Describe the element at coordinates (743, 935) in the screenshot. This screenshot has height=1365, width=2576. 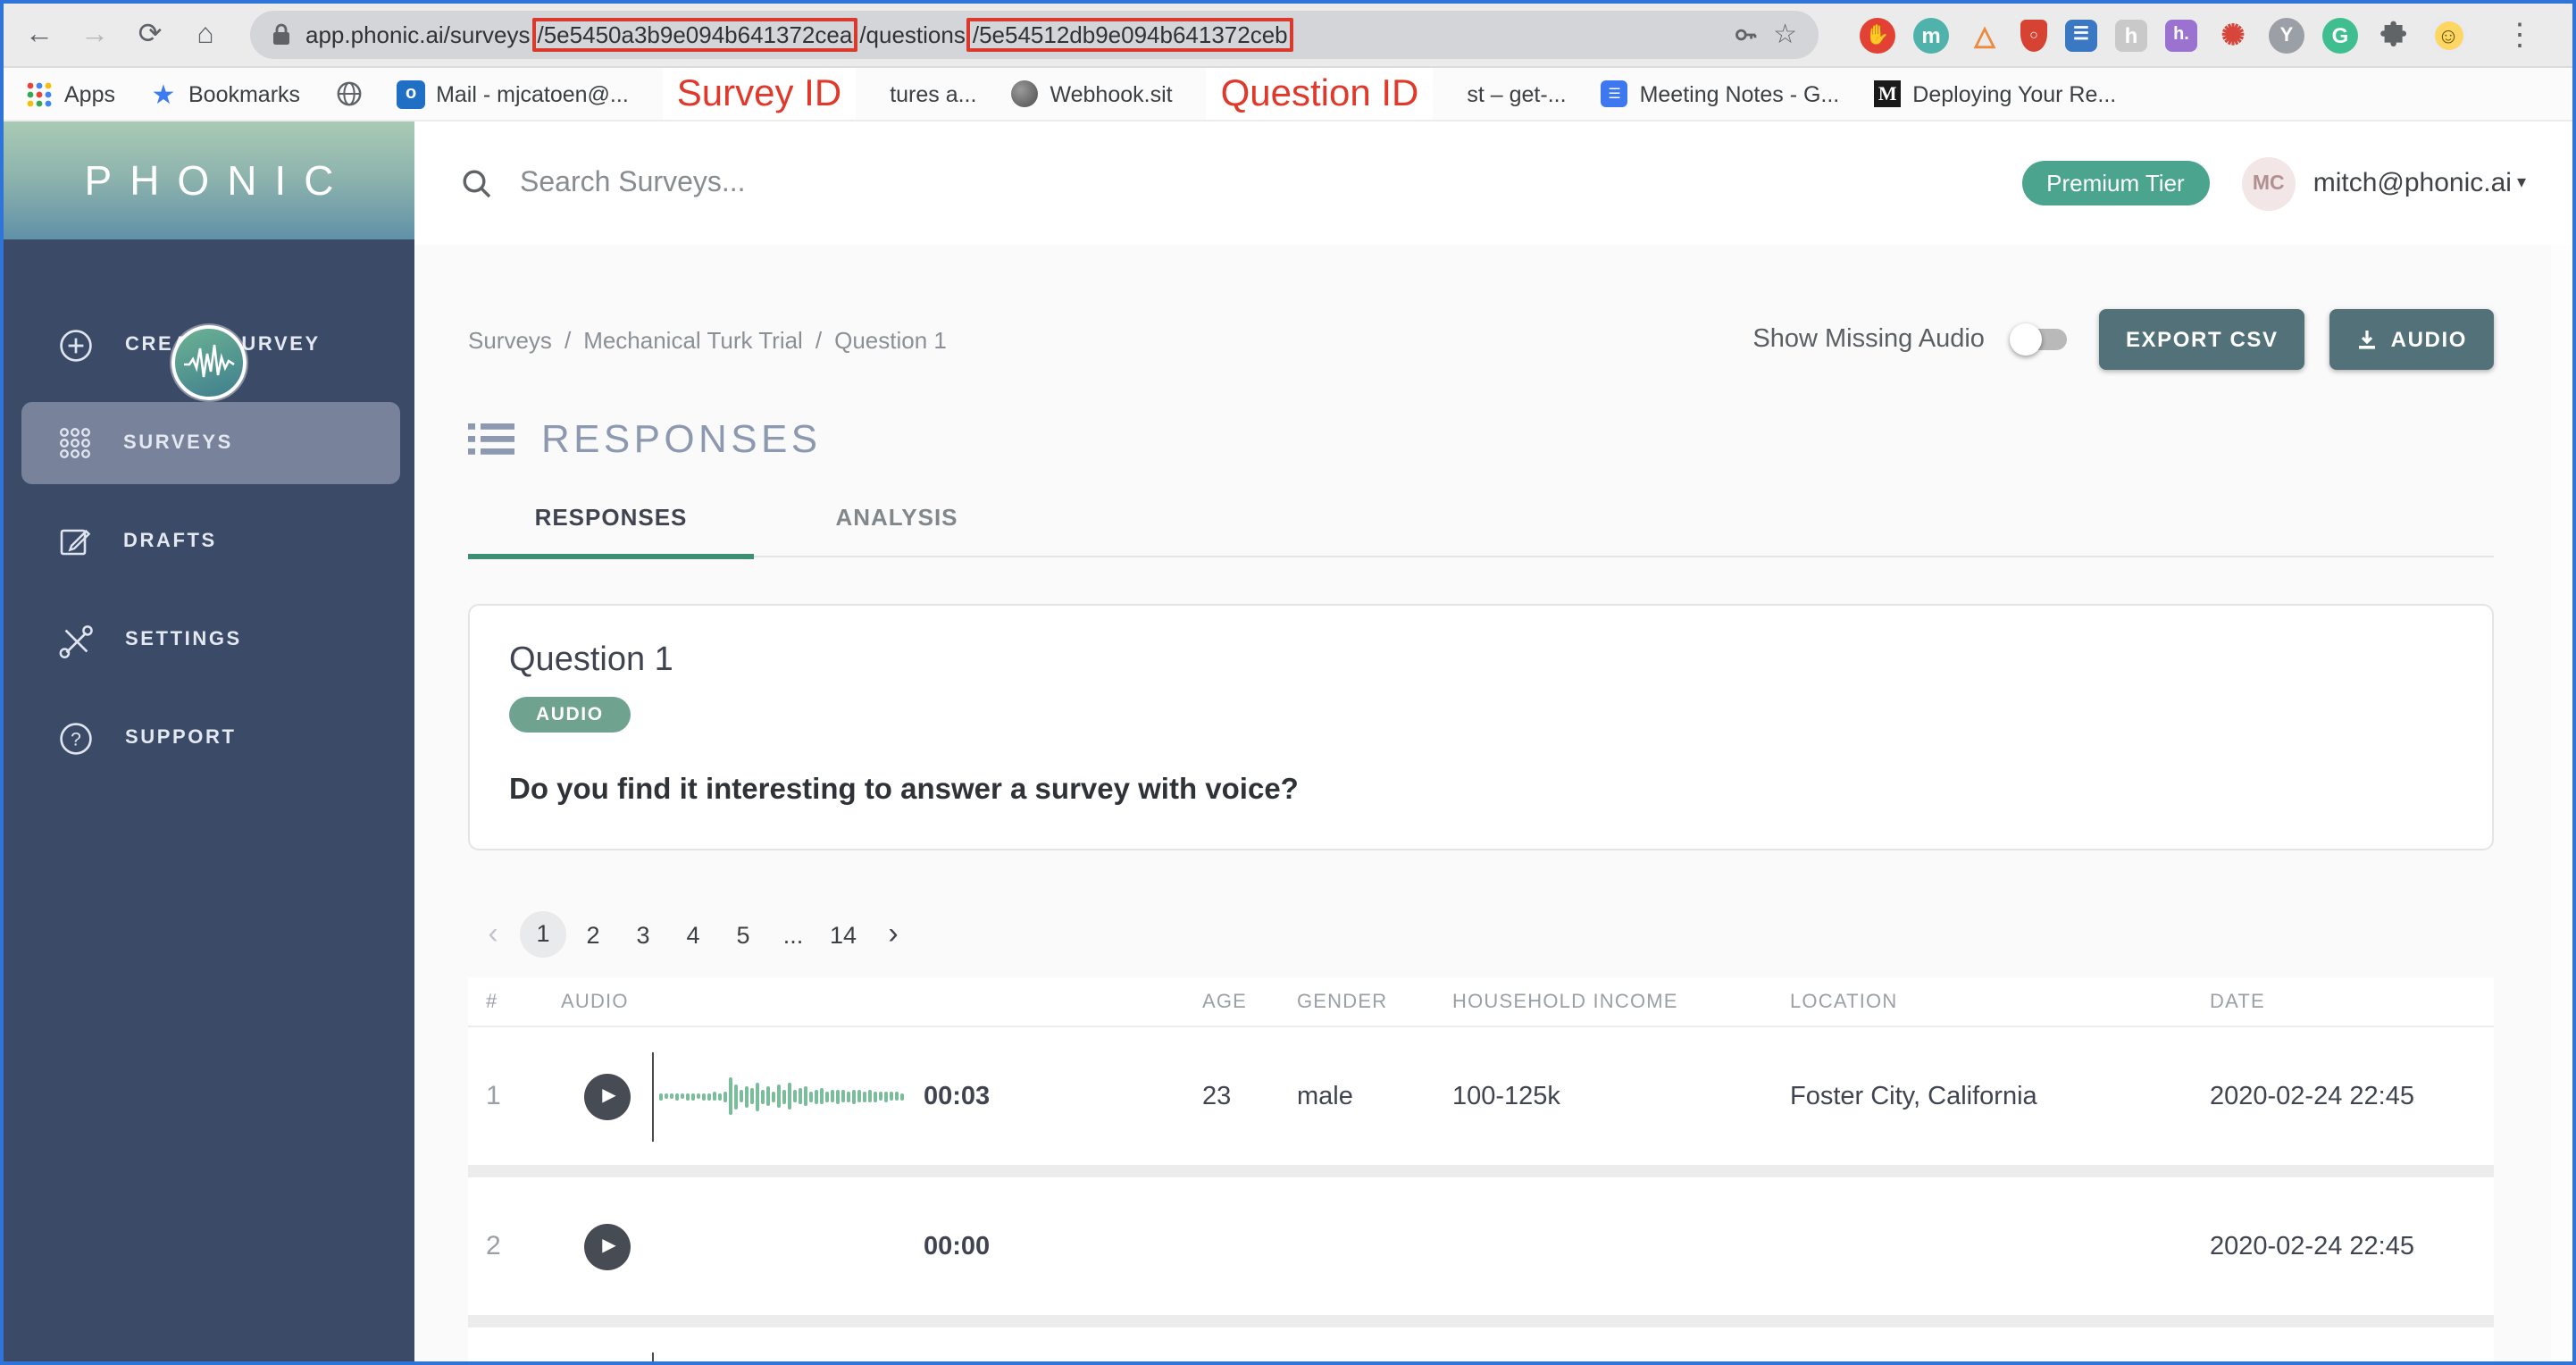
I see `pagination-page: 5` at that location.